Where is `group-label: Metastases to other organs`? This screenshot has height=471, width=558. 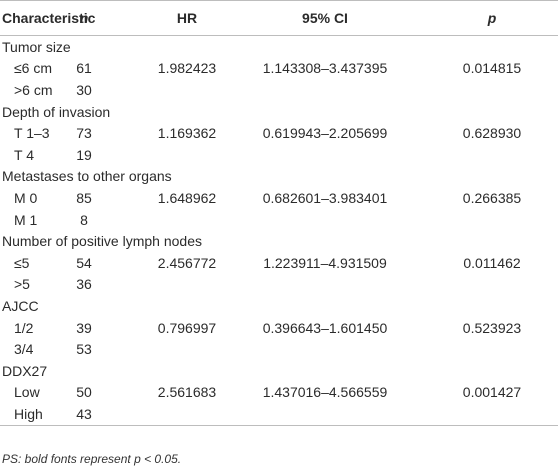 group-label: Metastases to other organs is located at coordinates (87, 176).